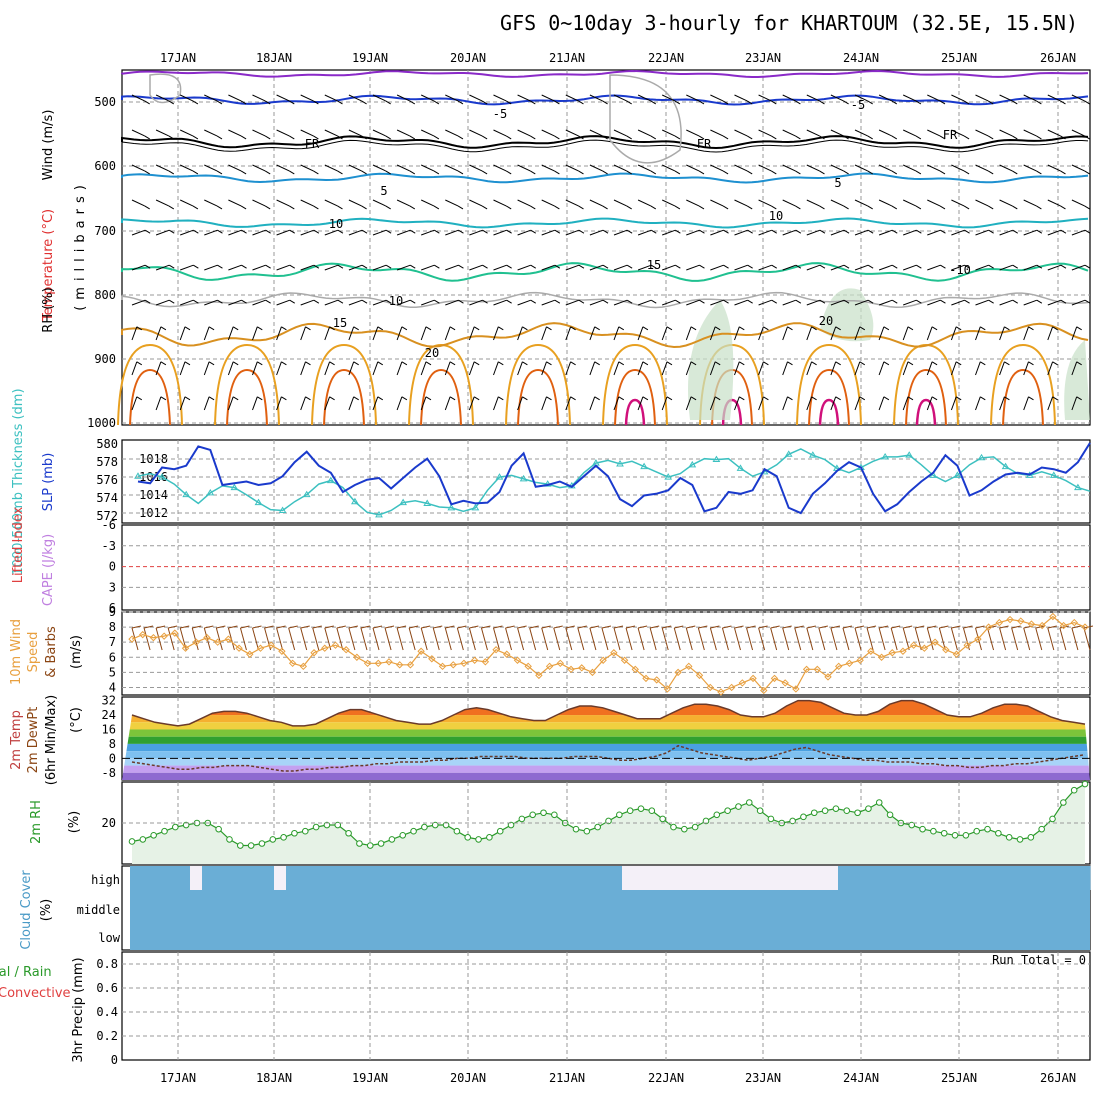 This screenshot has width=1100, height=1104. Describe the element at coordinates (107, 498) in the screenshot. I see `thickness-tick: 574` at that location.